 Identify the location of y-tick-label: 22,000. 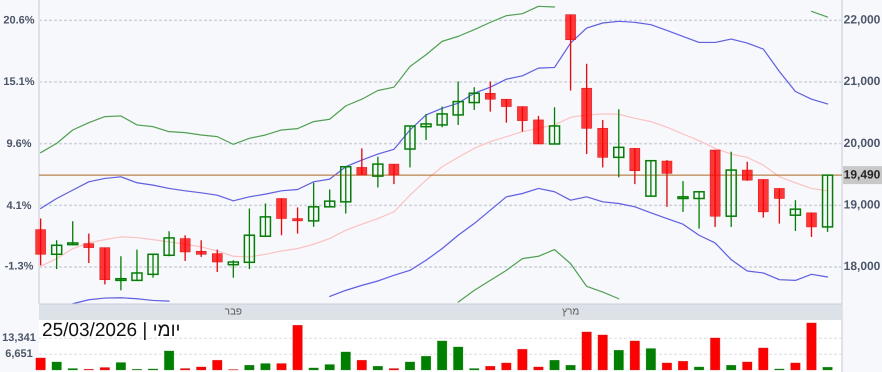
(862, 19).